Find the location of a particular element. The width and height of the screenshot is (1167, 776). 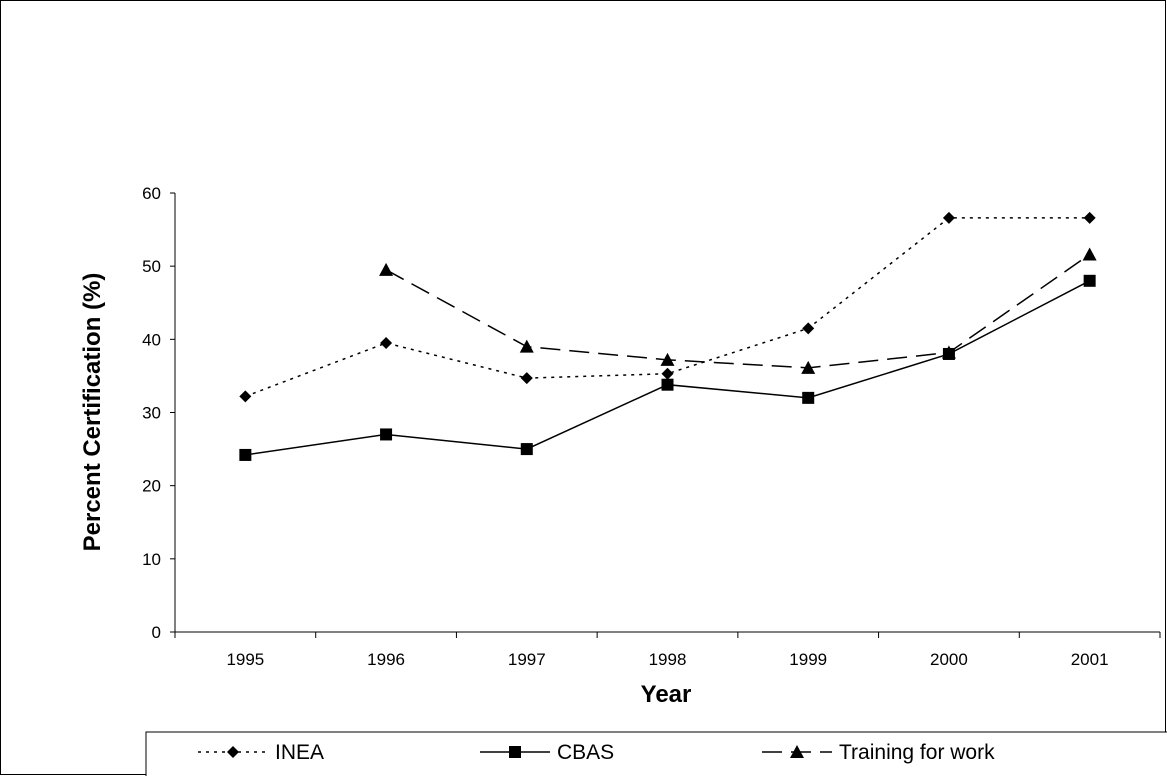

y-tick-label: 0 is located at coordinates (156, 632).